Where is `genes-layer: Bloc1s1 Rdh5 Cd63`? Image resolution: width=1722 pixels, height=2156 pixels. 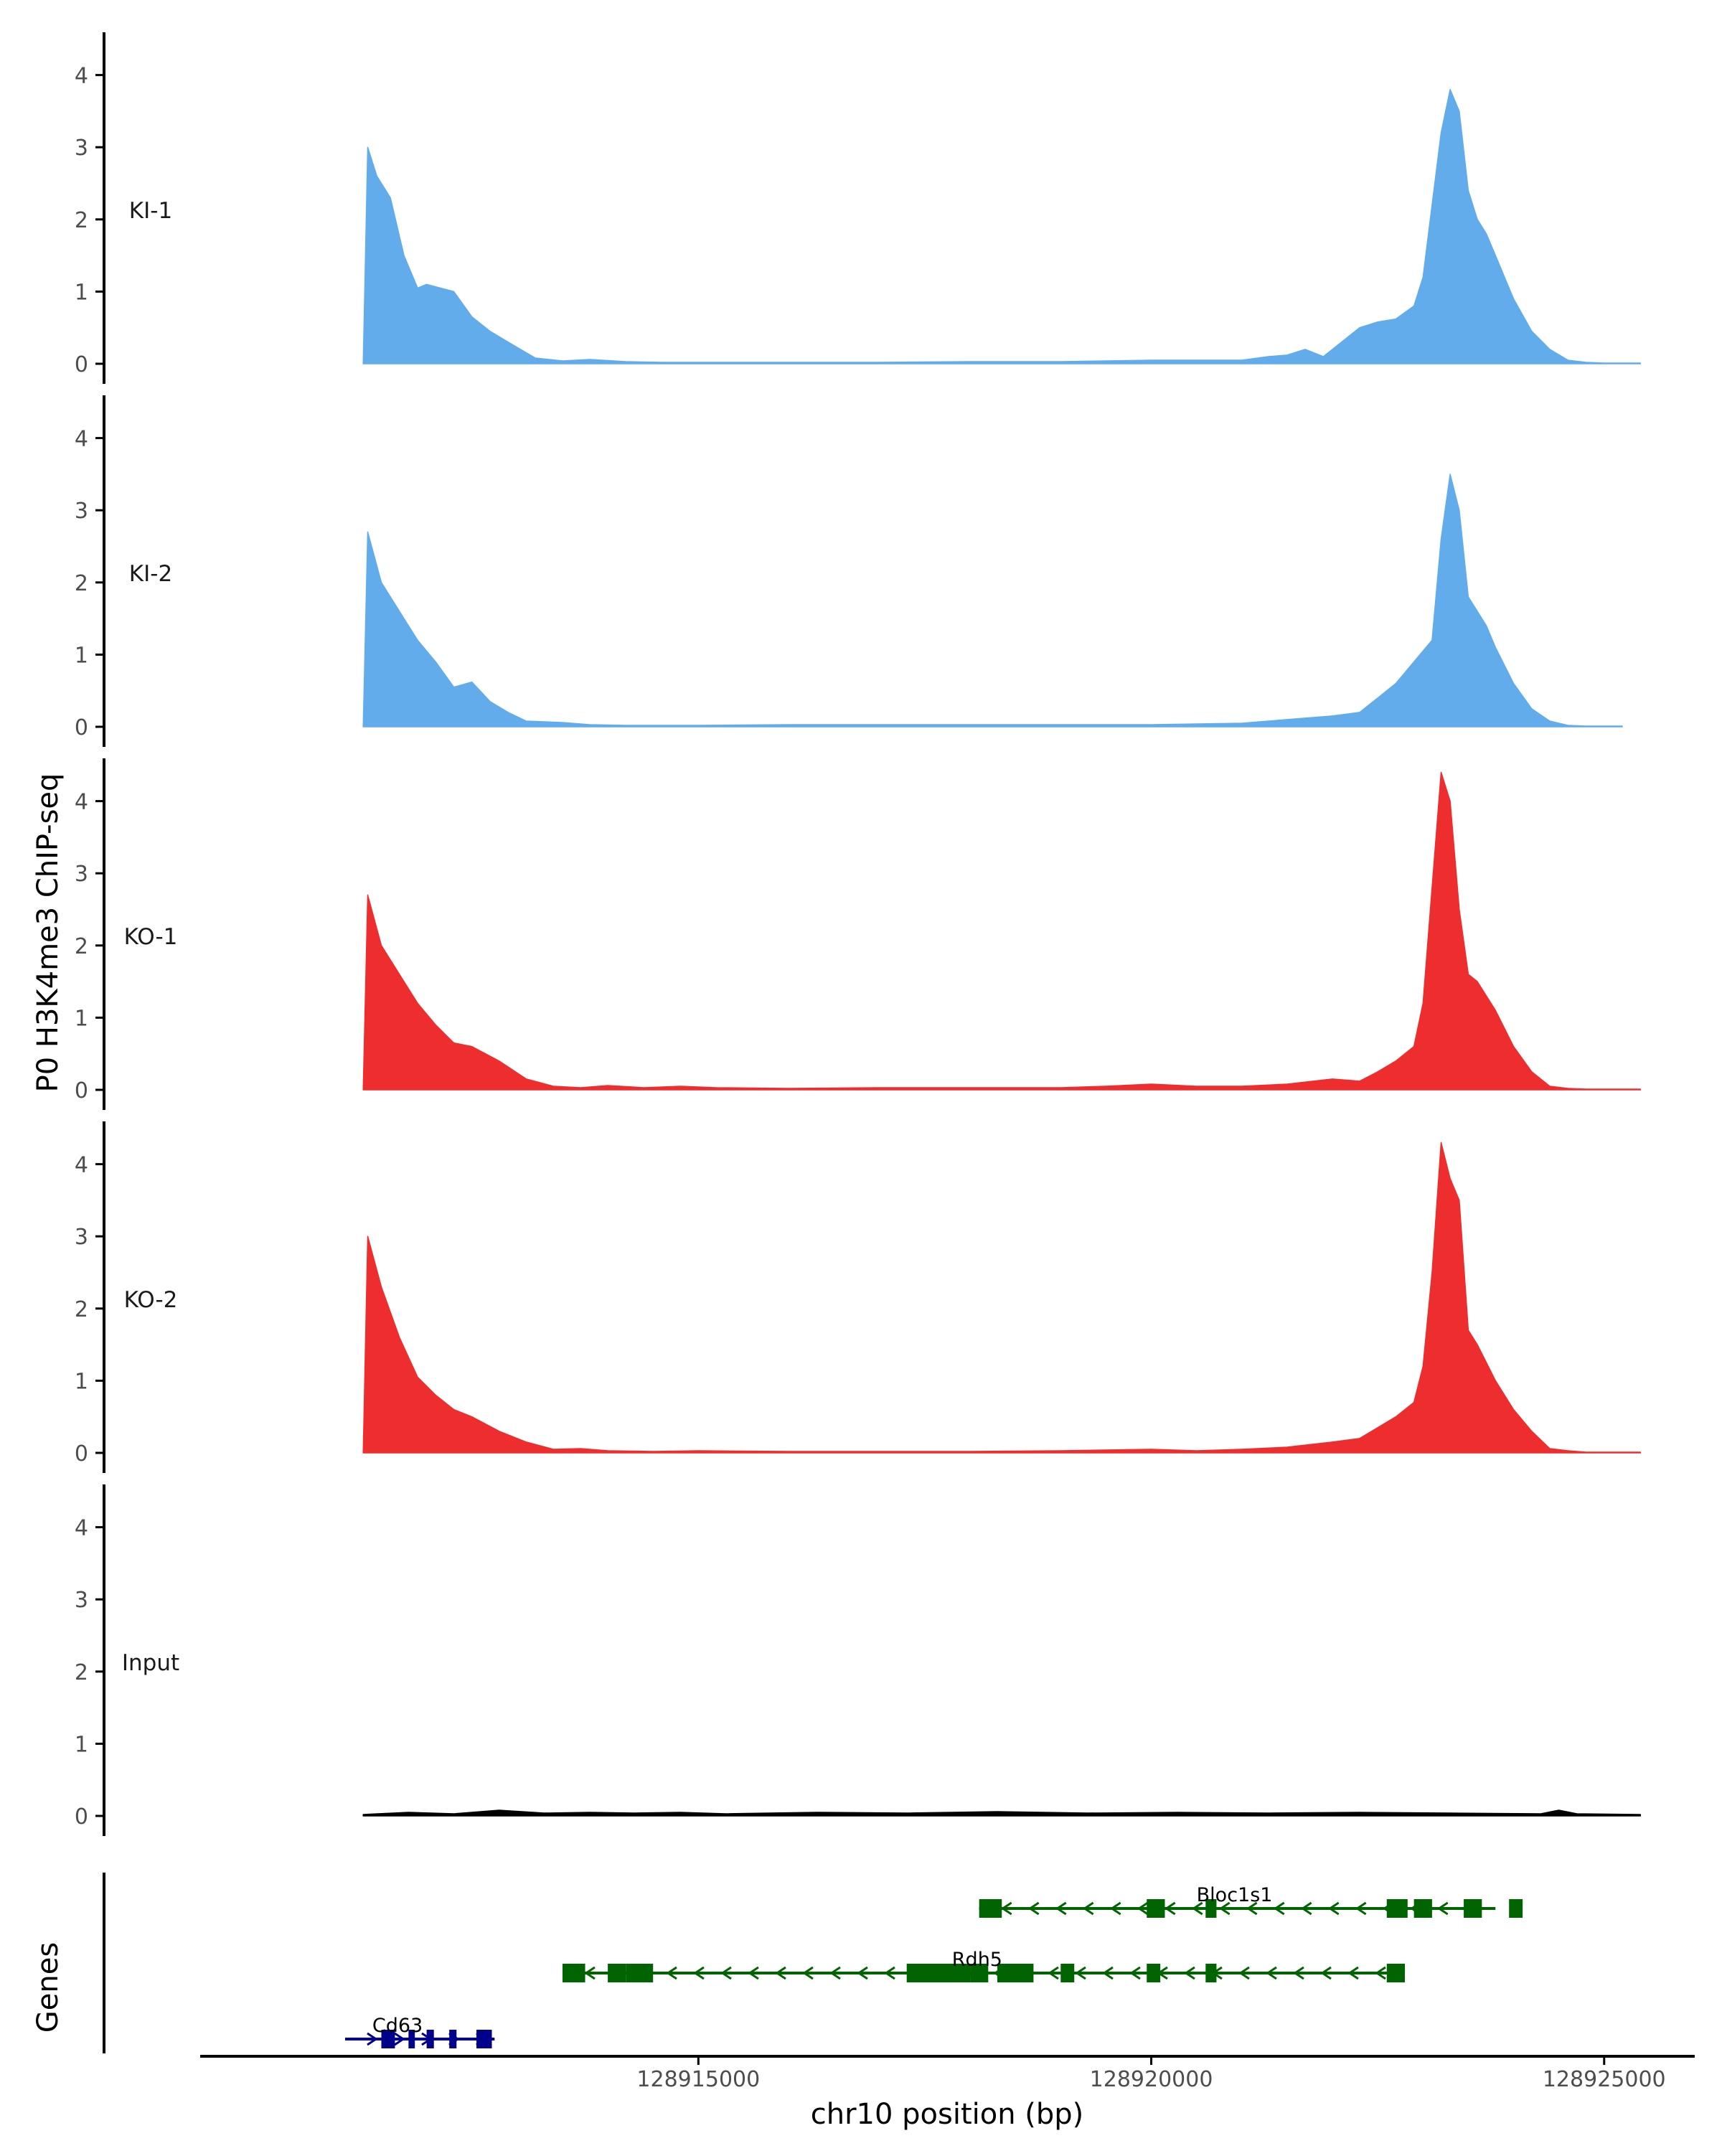 genes-layer: Bloc1s1 Rdh5 Cd63 is located at coordinates (813, 1963).